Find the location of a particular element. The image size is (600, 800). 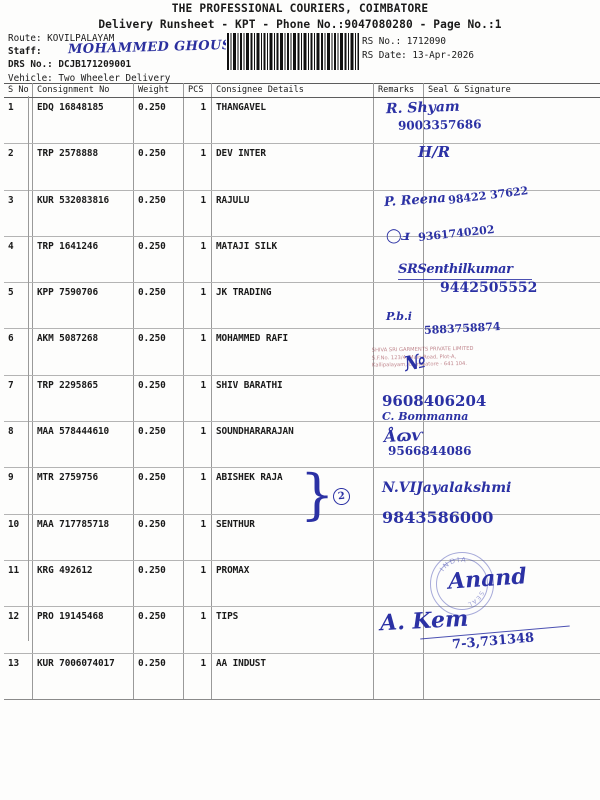

table-row: 10 MAA 717785718 0.250 1 SENTHUR is located at coordinates (302, 537).